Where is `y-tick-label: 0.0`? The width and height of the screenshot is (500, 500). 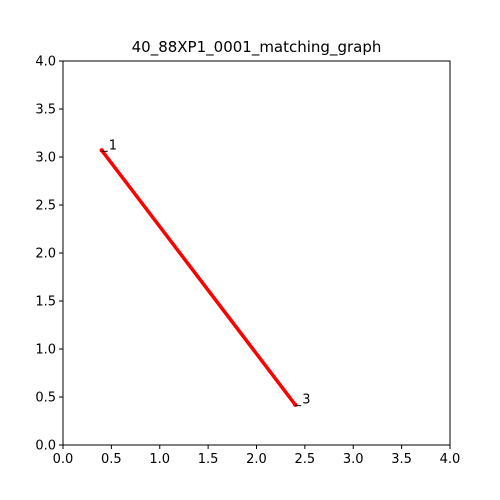
y-tick-label: 0.0 is located at coordinates (45, 446).